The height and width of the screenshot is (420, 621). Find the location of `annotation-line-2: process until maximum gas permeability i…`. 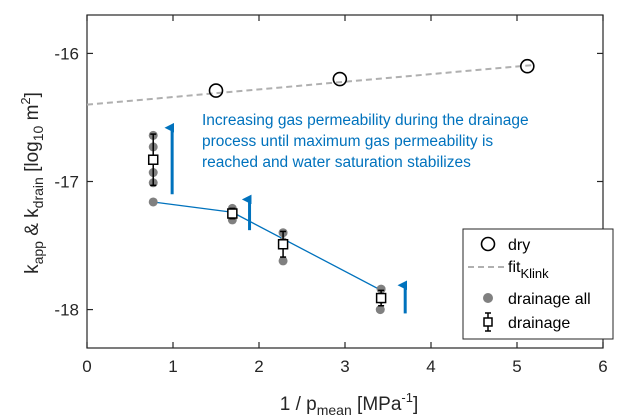

annotation-line-2: process until maximum gas permeability i… is located at coordinates (347, 141).